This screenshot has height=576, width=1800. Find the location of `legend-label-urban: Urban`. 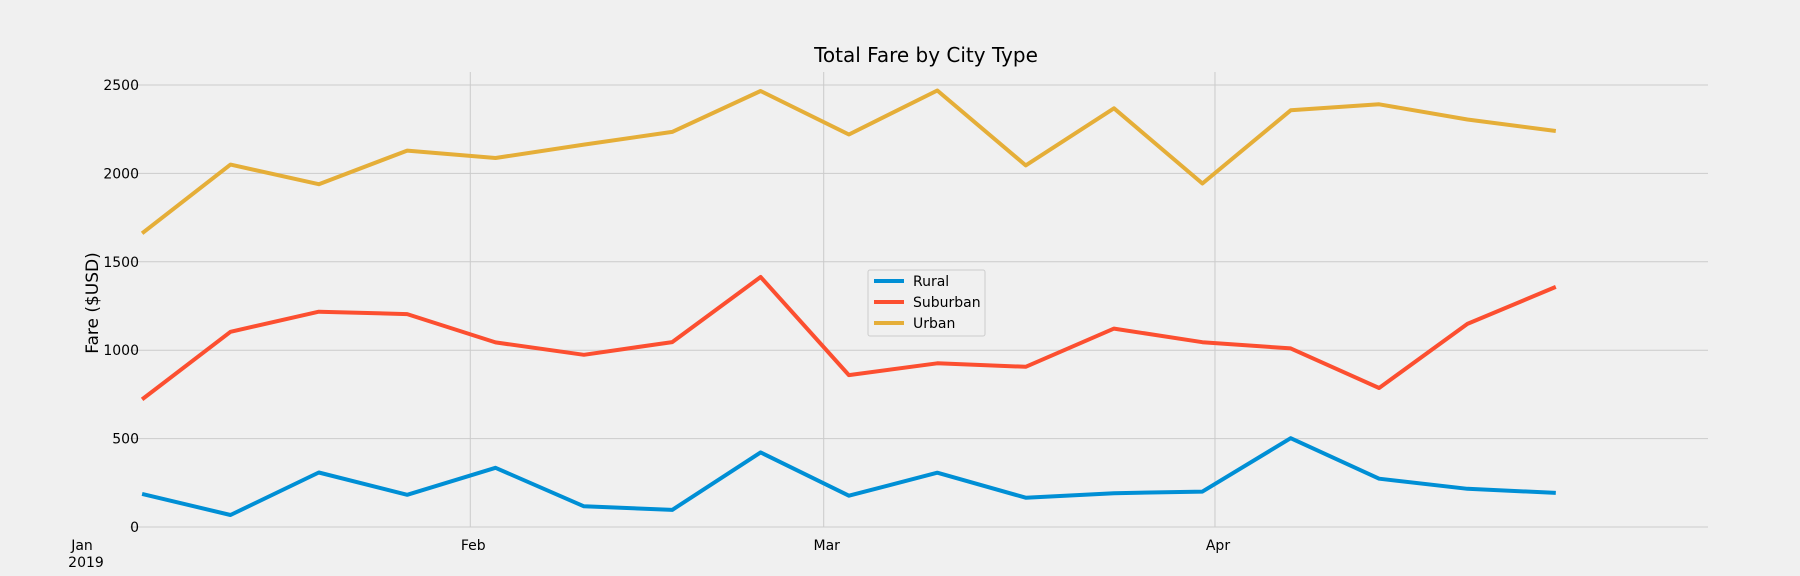

legend-label-urban: Urban is located at coordinates (934, 324).